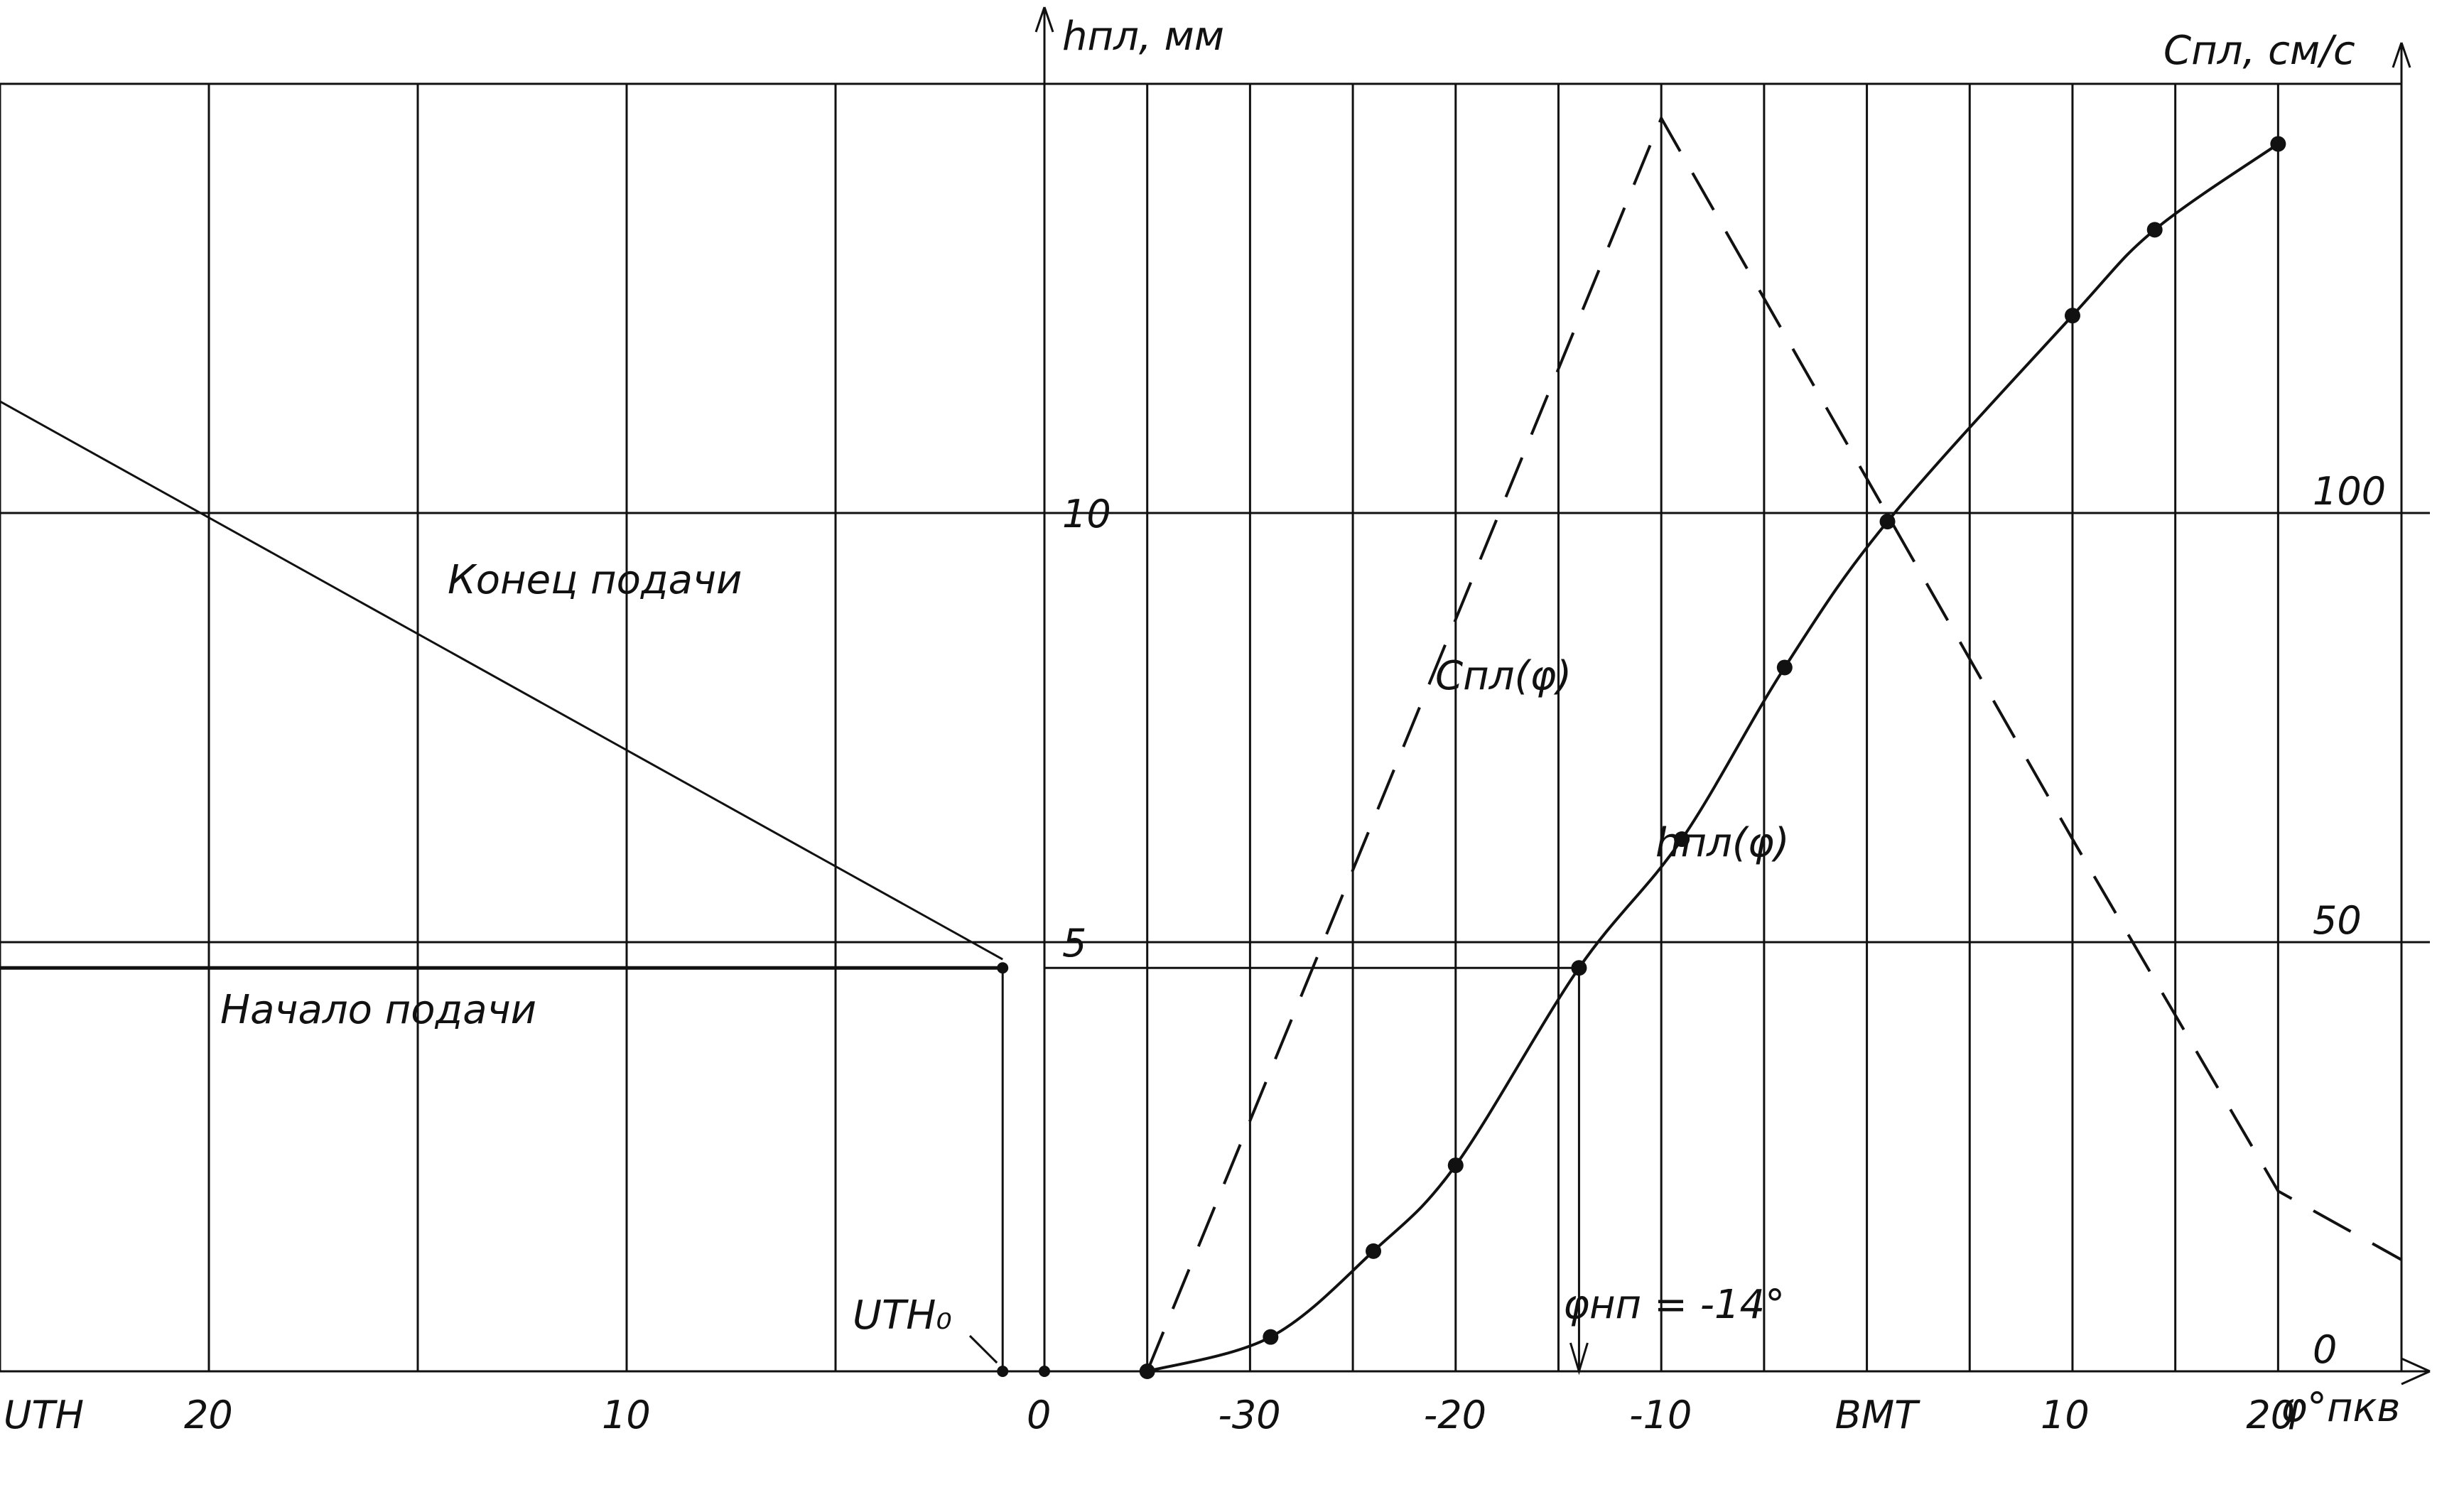 This screenshot has height=1512, width=2437. I want to click on left-x-tick-label: 20, so click(208, 1415).